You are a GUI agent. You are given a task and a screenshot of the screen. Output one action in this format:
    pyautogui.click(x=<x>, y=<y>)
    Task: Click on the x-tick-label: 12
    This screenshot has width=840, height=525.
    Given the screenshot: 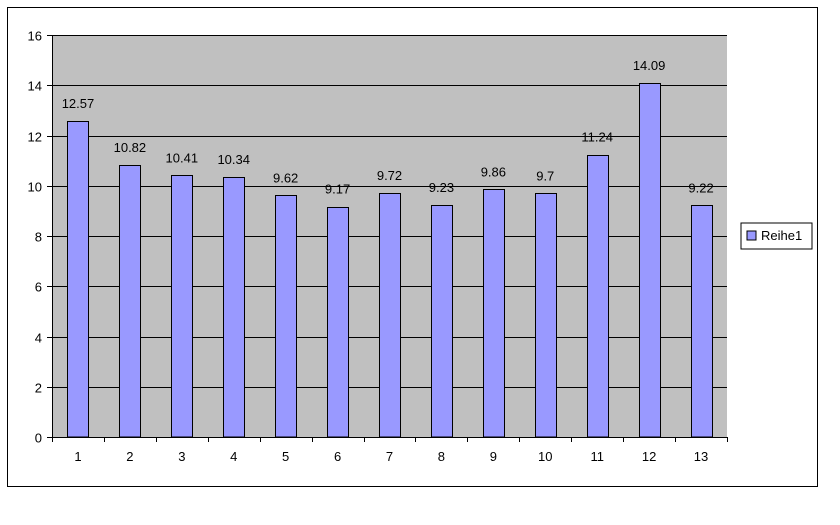 What is the action you would take?
    pyautogui.click(x=649, y=456)
    